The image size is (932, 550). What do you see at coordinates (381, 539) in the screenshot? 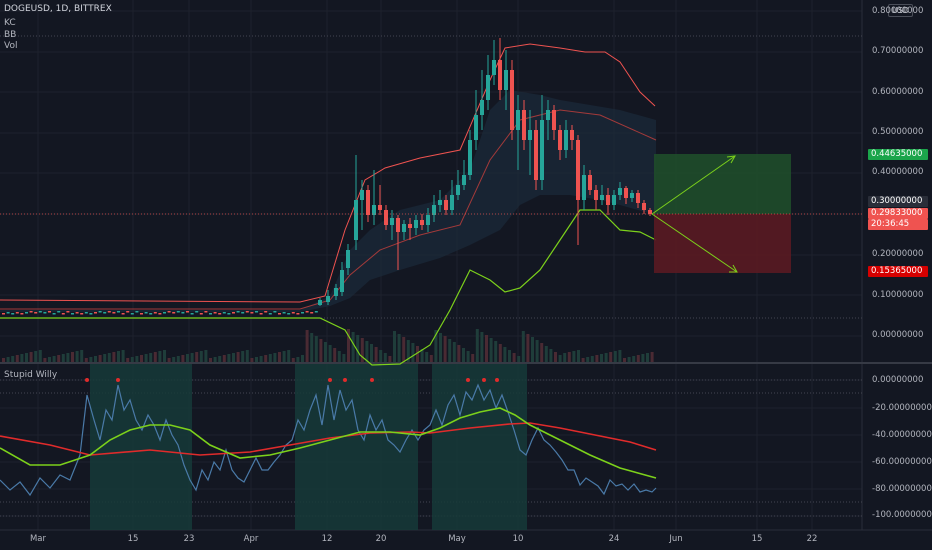
I see `time-tick: 20` at bounding box center [381, 539].